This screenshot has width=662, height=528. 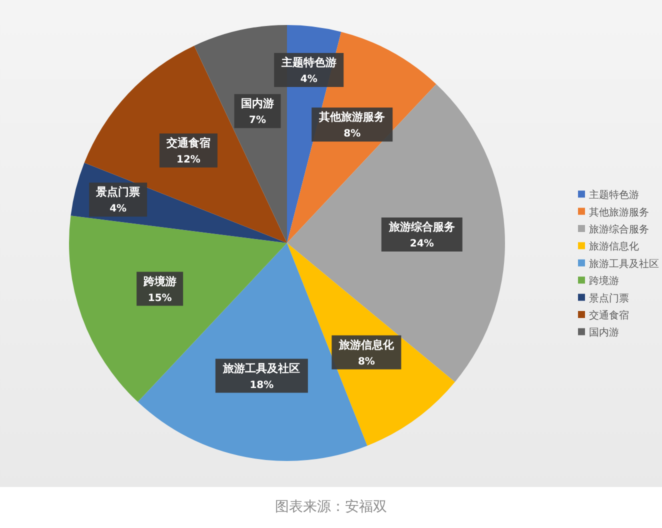 I want to click on data-label: 15%, so click(x=160, y=298).